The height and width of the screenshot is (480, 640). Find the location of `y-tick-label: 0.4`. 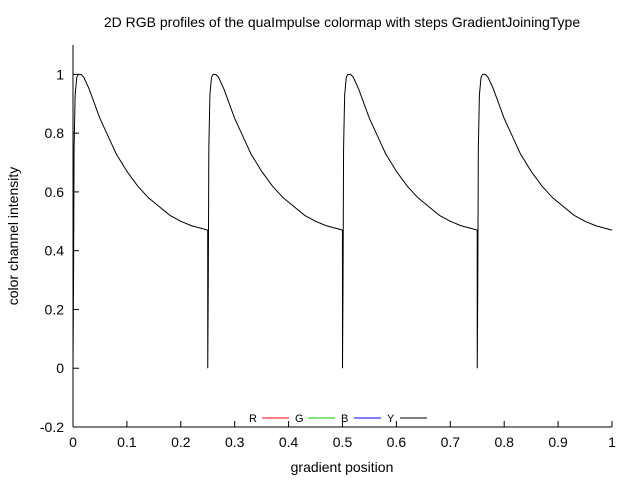

y-tick-label: 0.4 is located at coordinates (55, 251).